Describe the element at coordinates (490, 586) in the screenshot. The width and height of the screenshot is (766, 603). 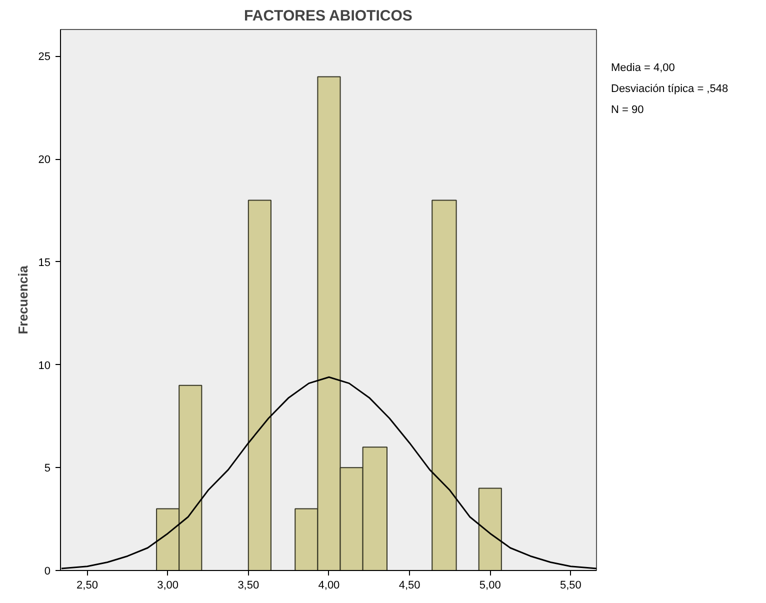
I see `x-tick-label: 5,00` at that location.